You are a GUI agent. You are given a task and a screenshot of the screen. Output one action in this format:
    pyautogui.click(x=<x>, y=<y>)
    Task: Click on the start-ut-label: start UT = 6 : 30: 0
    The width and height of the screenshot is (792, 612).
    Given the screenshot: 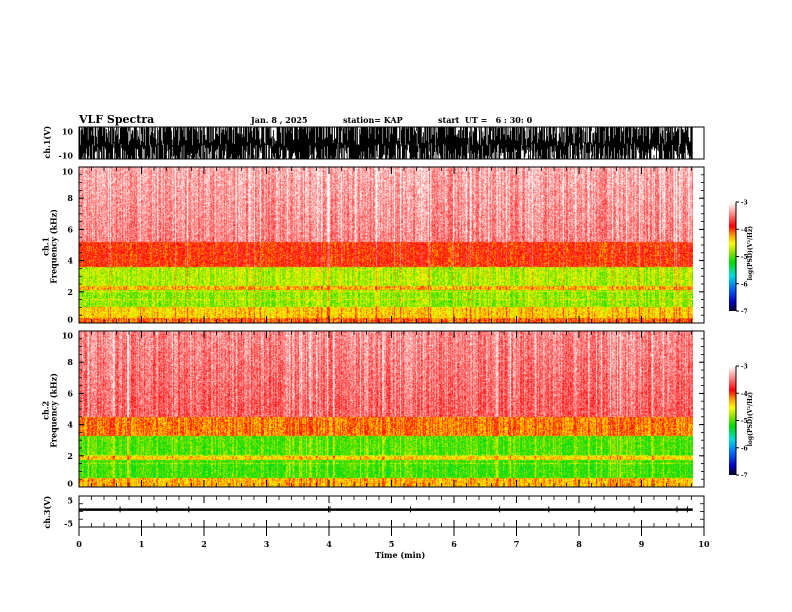 What is the action you would take?
    pyautogui.click(x=485, y=120)
    